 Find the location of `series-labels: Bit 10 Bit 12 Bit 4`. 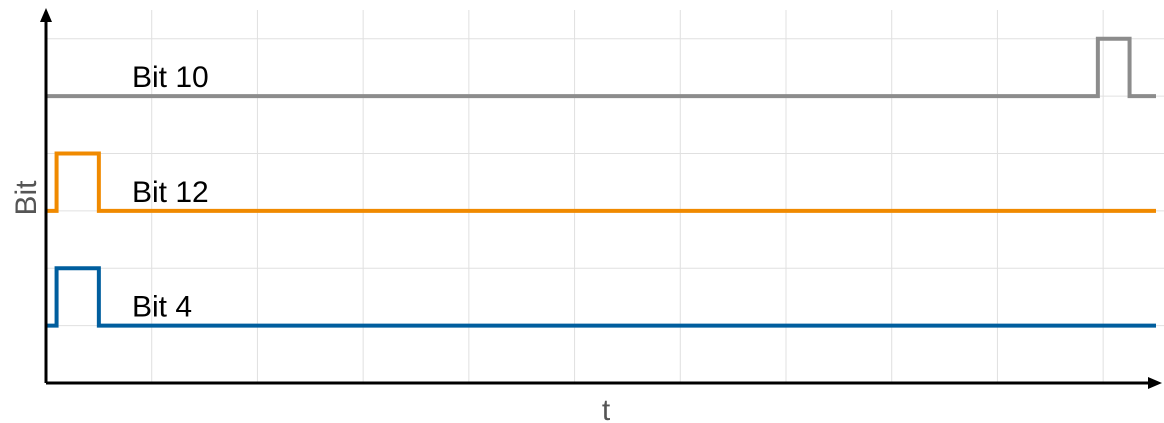

series-labels: Bit 10 Bit 12 Bit 4 is located at coordinates (170, 192).